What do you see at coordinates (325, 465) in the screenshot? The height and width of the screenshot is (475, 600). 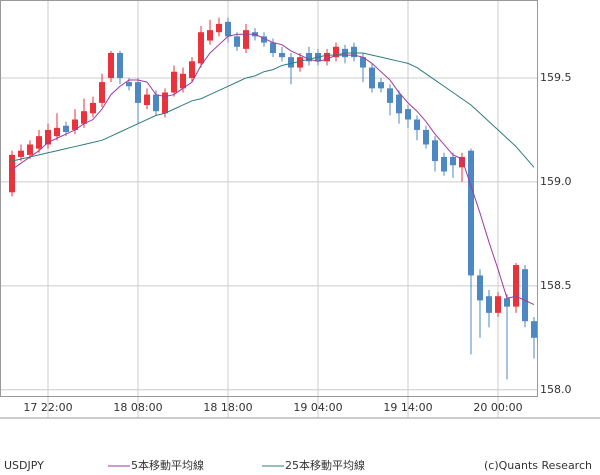 I see `legend-label: 25本移動平均線` at bounding box center [325, 465].